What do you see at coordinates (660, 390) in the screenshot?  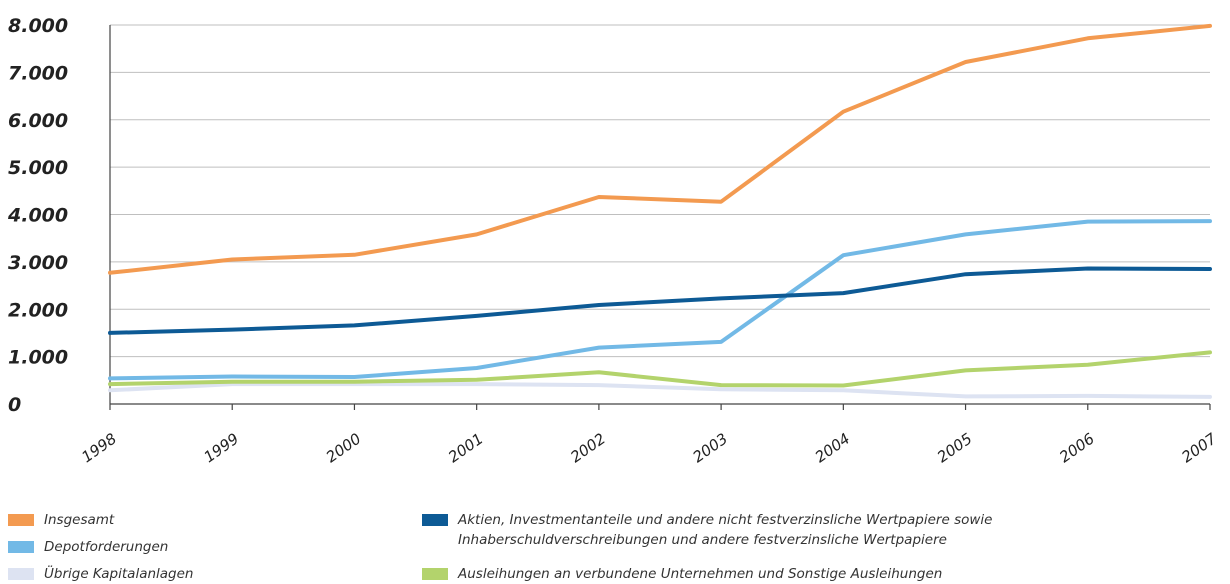 I see `series-line-uebrige` at bounding box center [660, 390].